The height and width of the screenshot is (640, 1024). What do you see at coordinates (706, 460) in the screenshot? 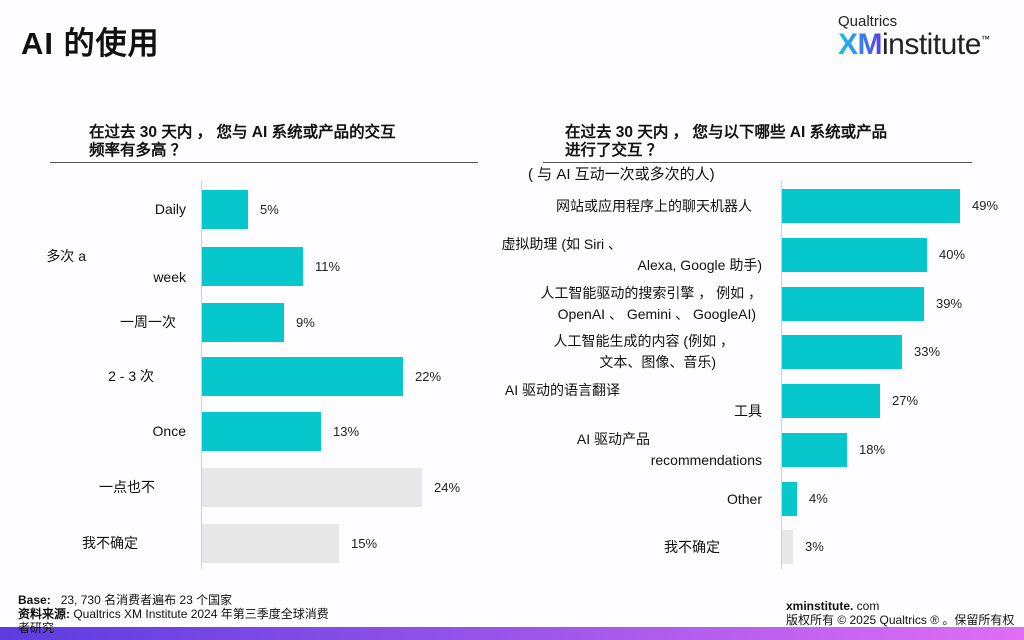
I see `category-label-line: recommendations` at bounding box center [706, 460].